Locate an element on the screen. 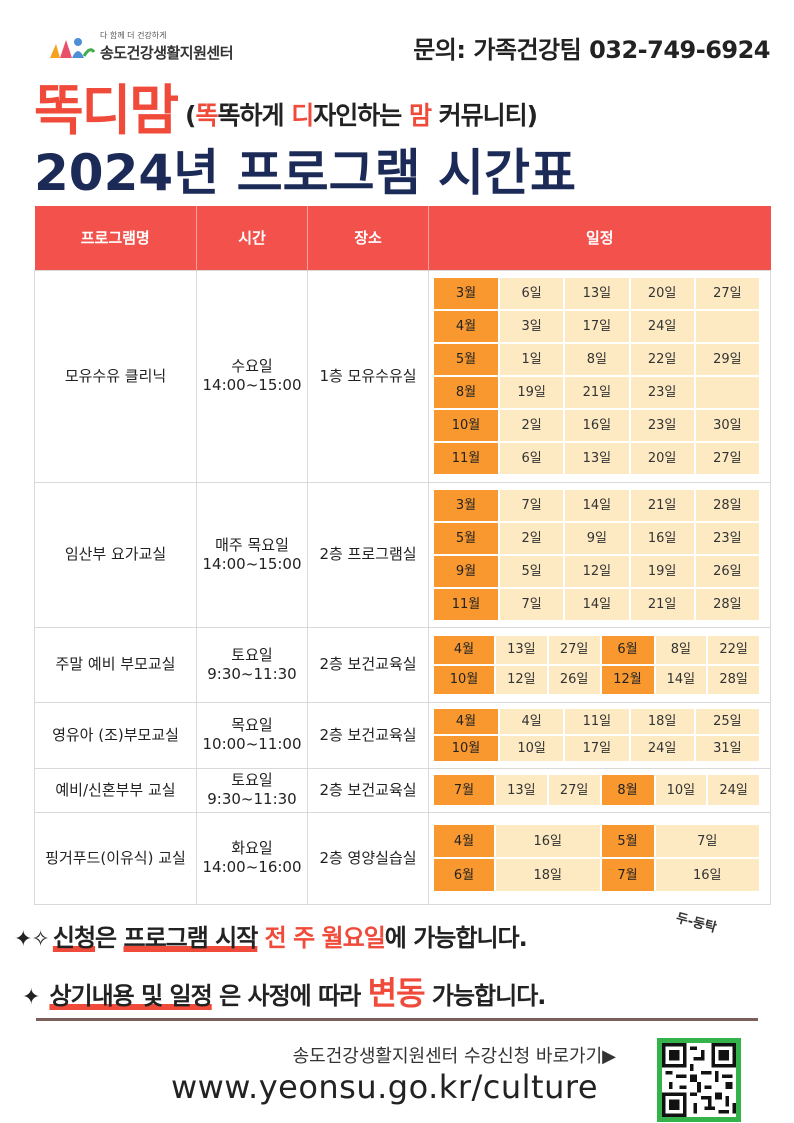  program-schedule: 4월 16일 5월 7일 6월 18일 7월 16일 is located at coordinates (599, 858).